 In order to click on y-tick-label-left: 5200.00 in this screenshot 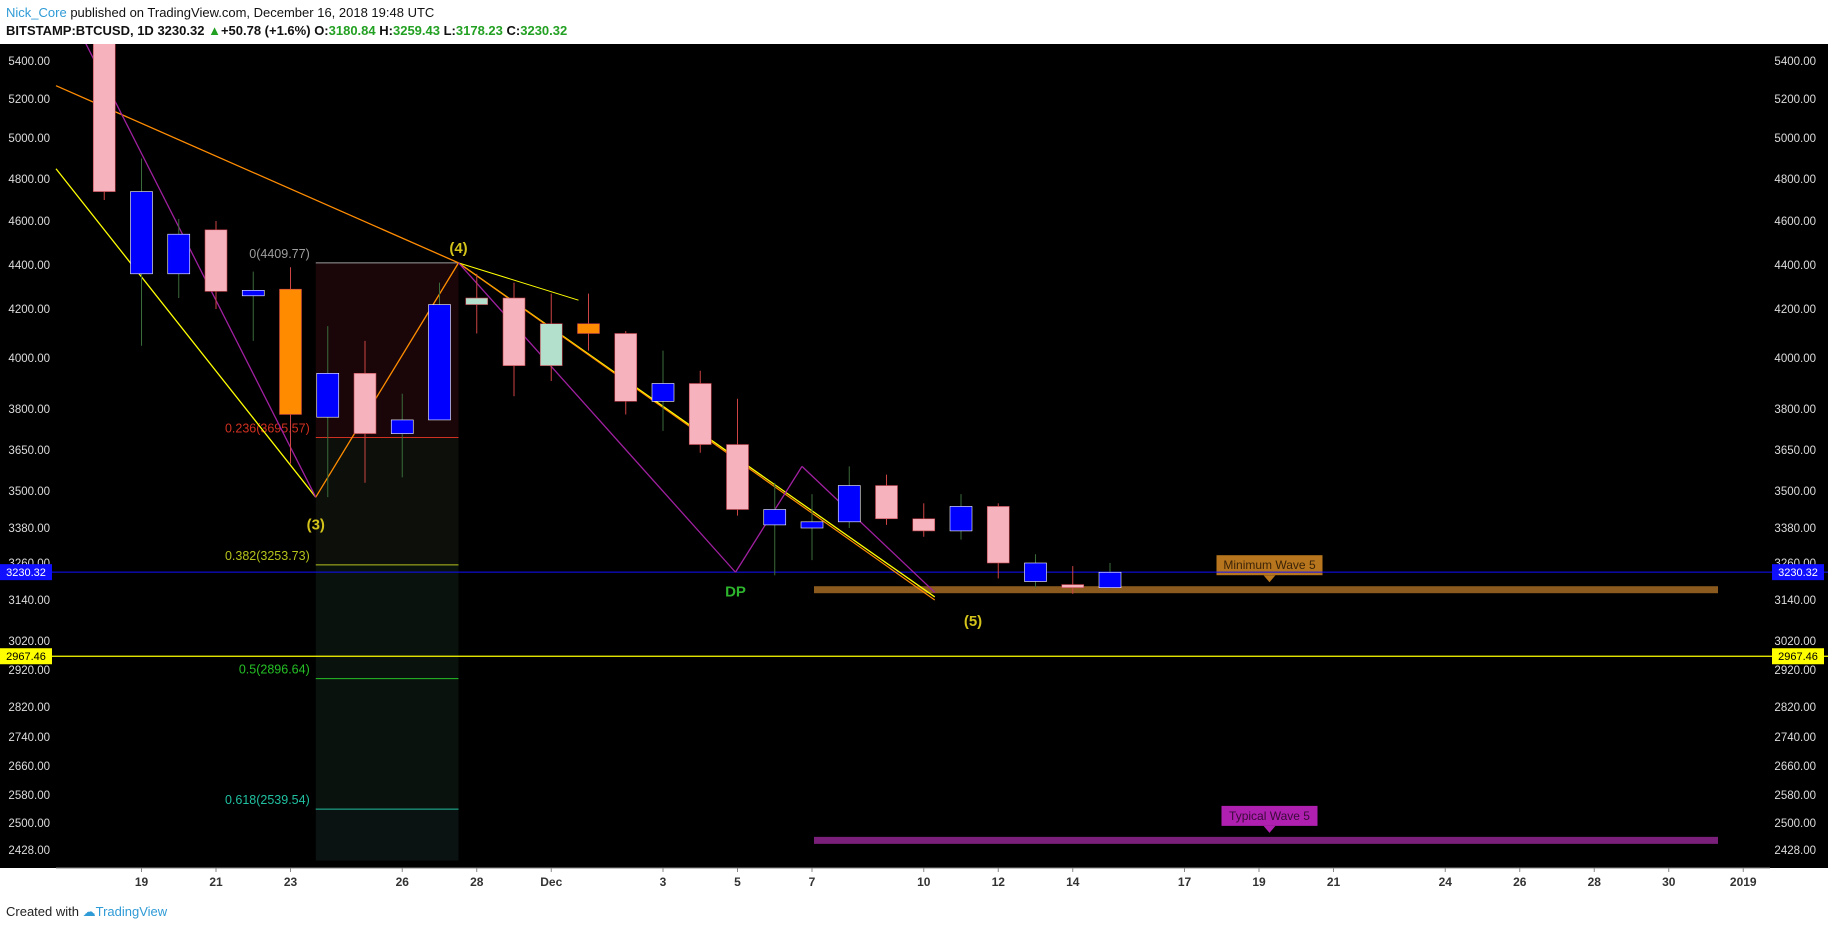, I will do `click(29, 100)`.